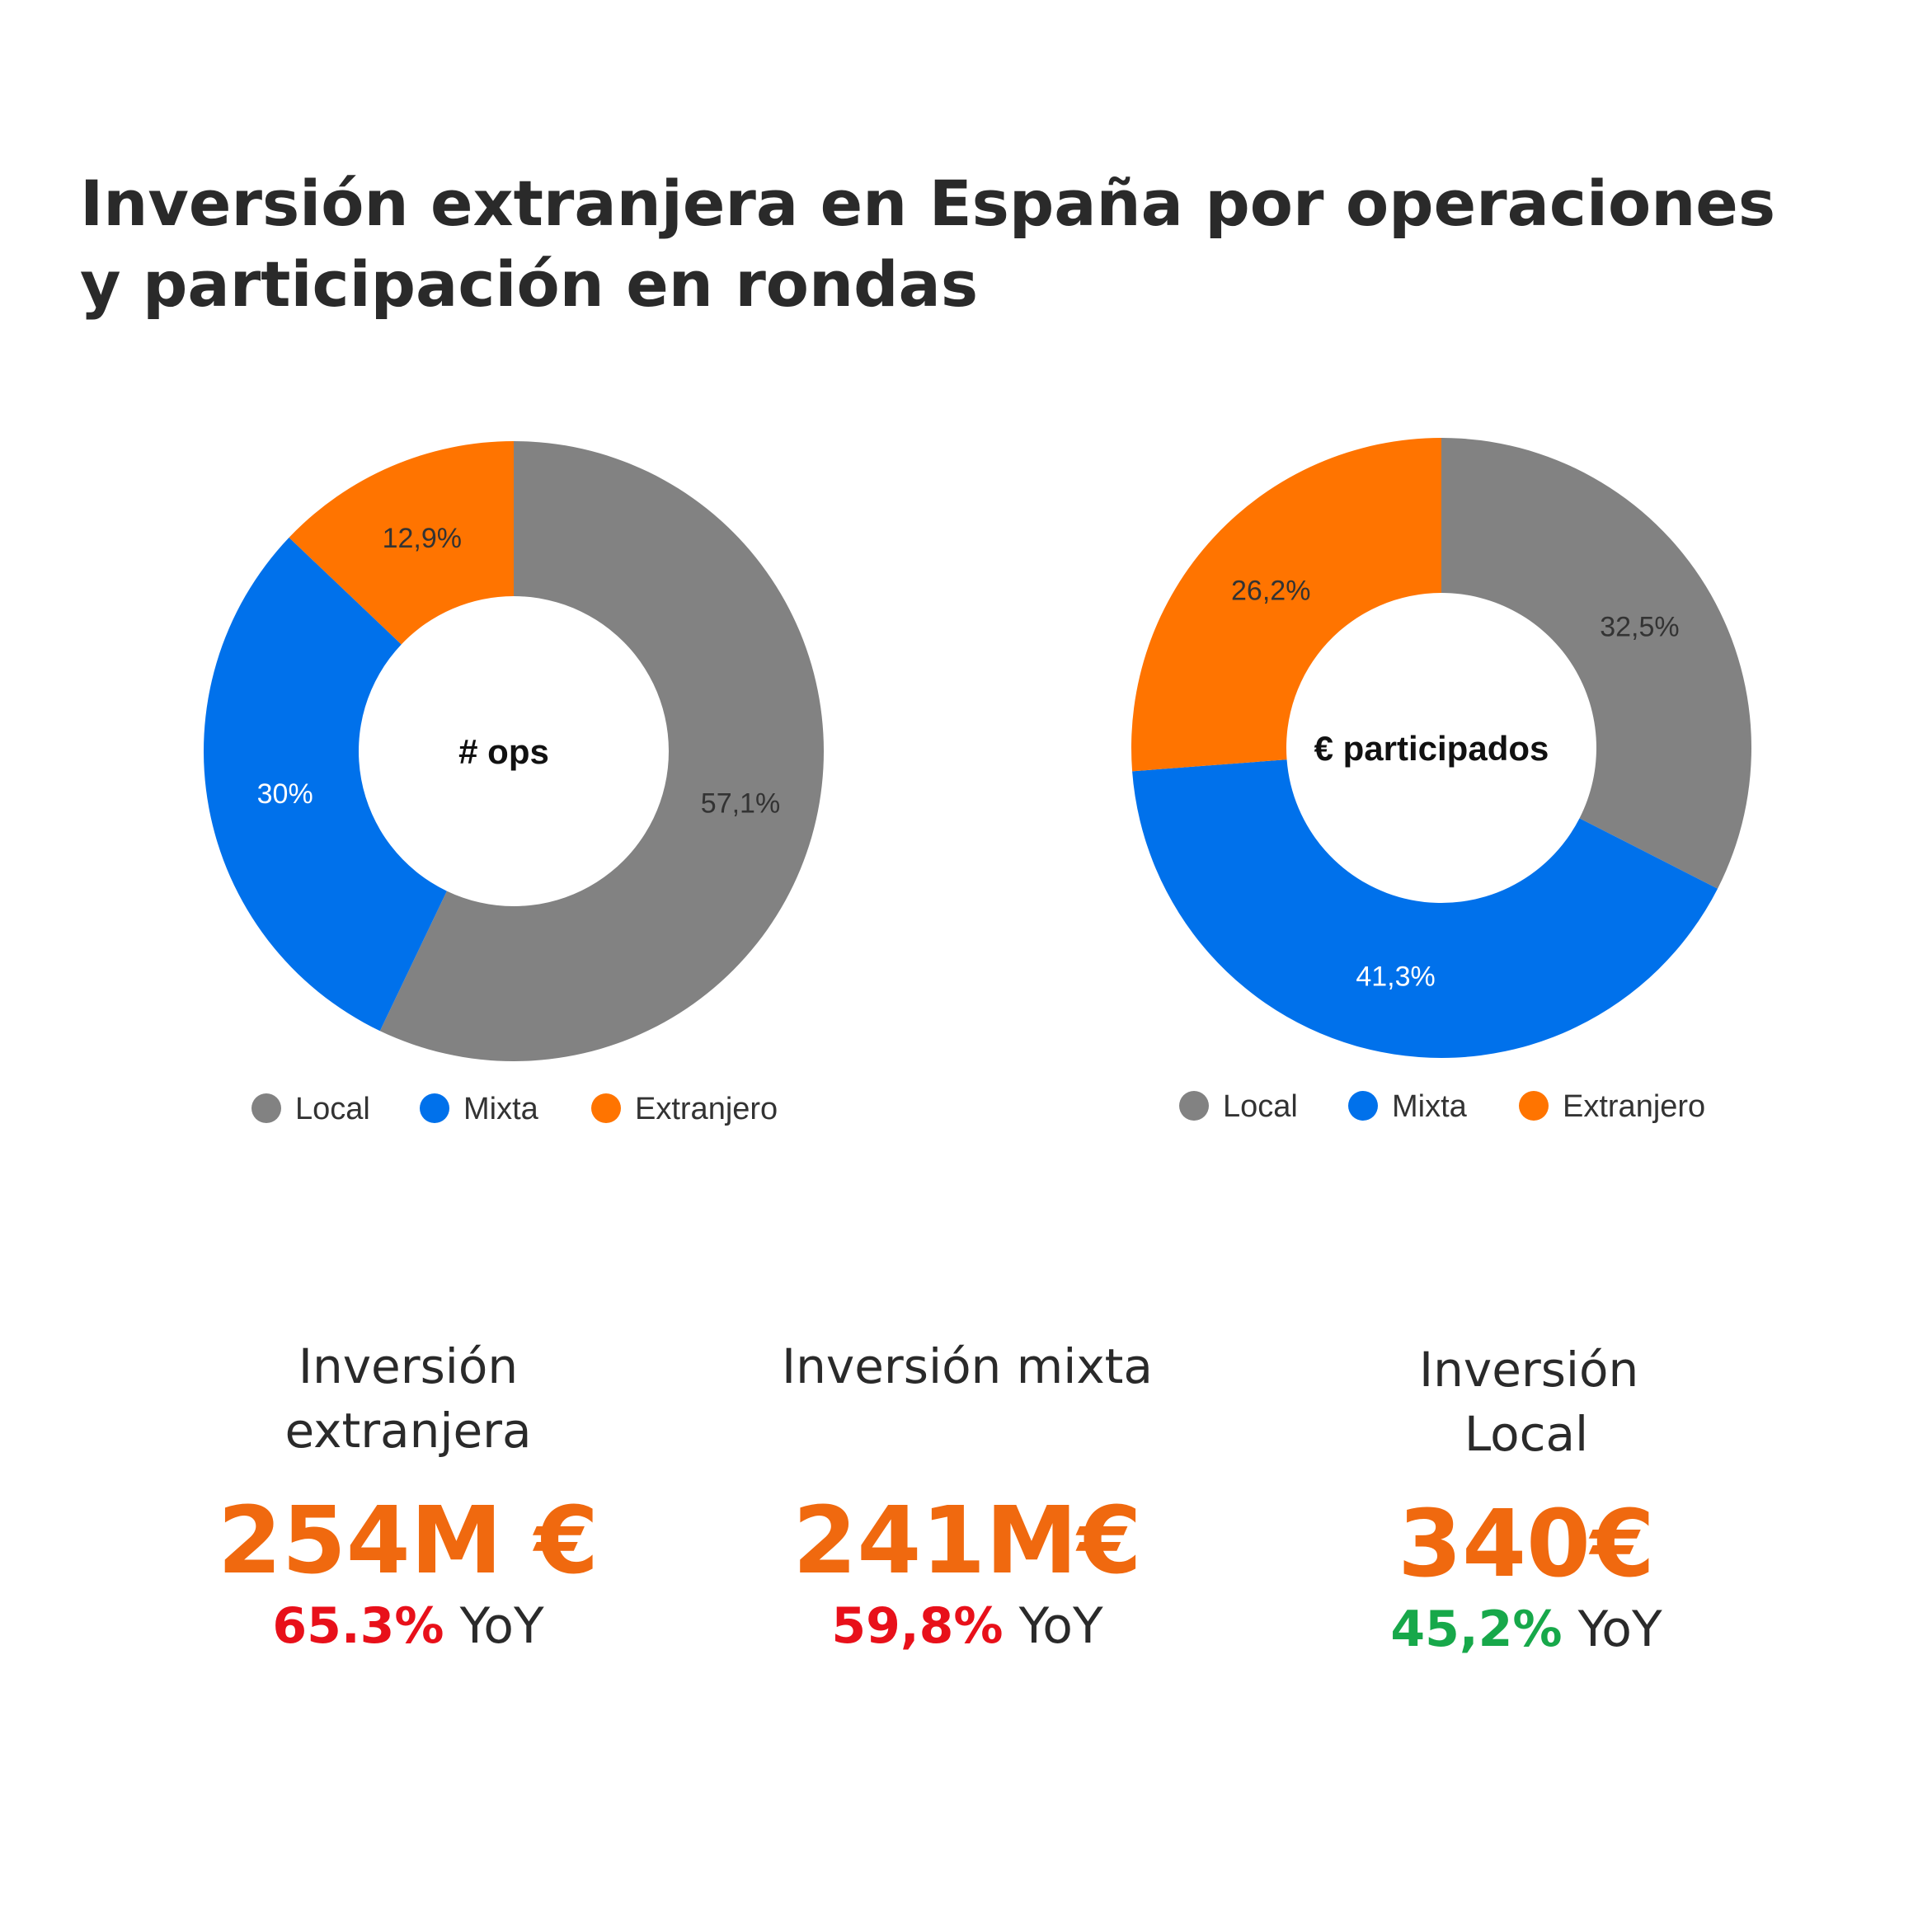  What do you see at coordinates (967, 1366) in the screenshot?
I see `kpi-label: Inversión mixta` at bounding box center [967, 1366].